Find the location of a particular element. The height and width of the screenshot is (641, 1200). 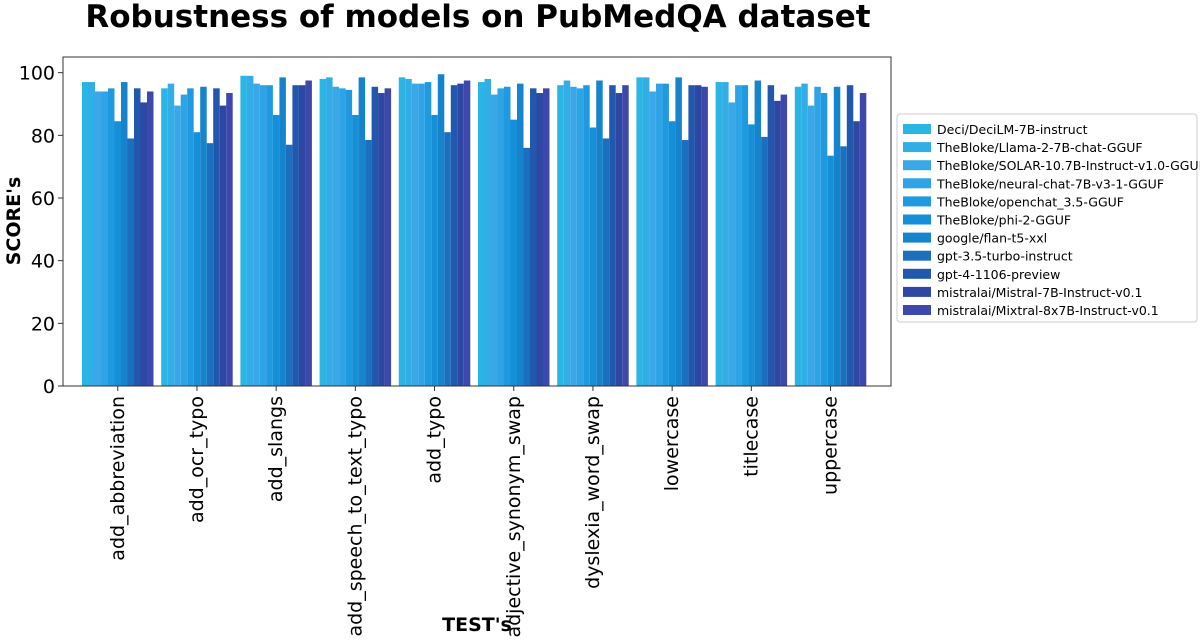

bar-11-add_abbreviation is located at coordinates (150, 238).